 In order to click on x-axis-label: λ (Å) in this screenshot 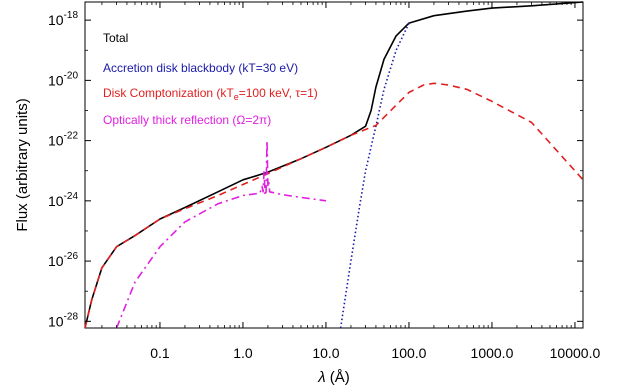, I will do `click(333, 377)`.